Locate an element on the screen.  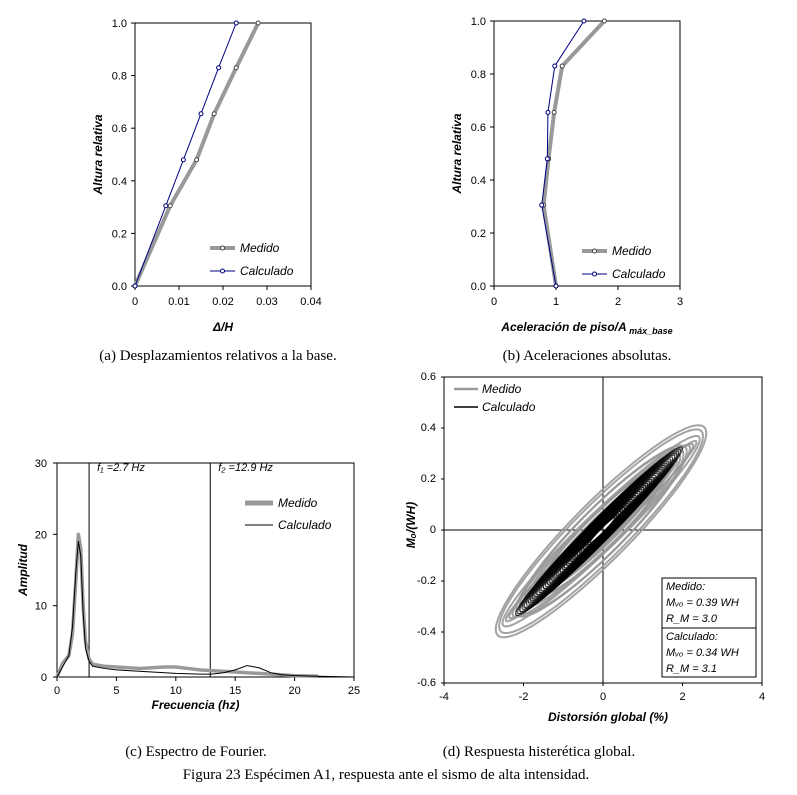
y-tick-label: -0.6 is located at coordinates (426, 683).